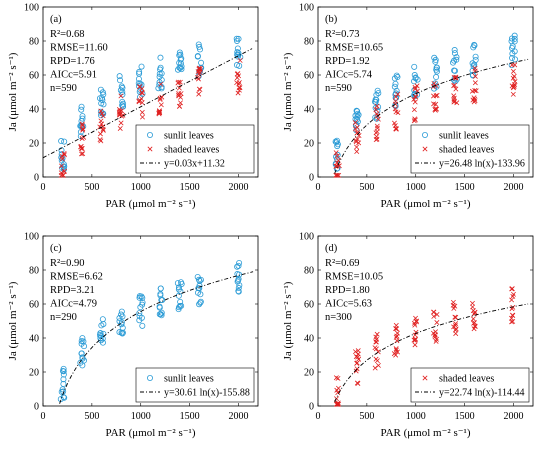  Describe the element at coordinates (416, 187) in the screenshot. I see `x-tick-label: 1000` at that location.